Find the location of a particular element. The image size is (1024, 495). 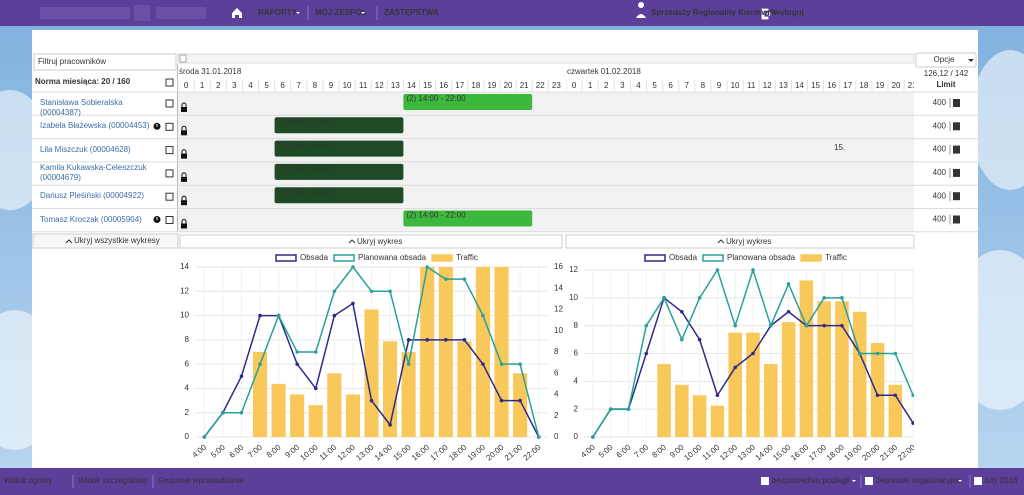

options-button is located at coordinates (946, 60).